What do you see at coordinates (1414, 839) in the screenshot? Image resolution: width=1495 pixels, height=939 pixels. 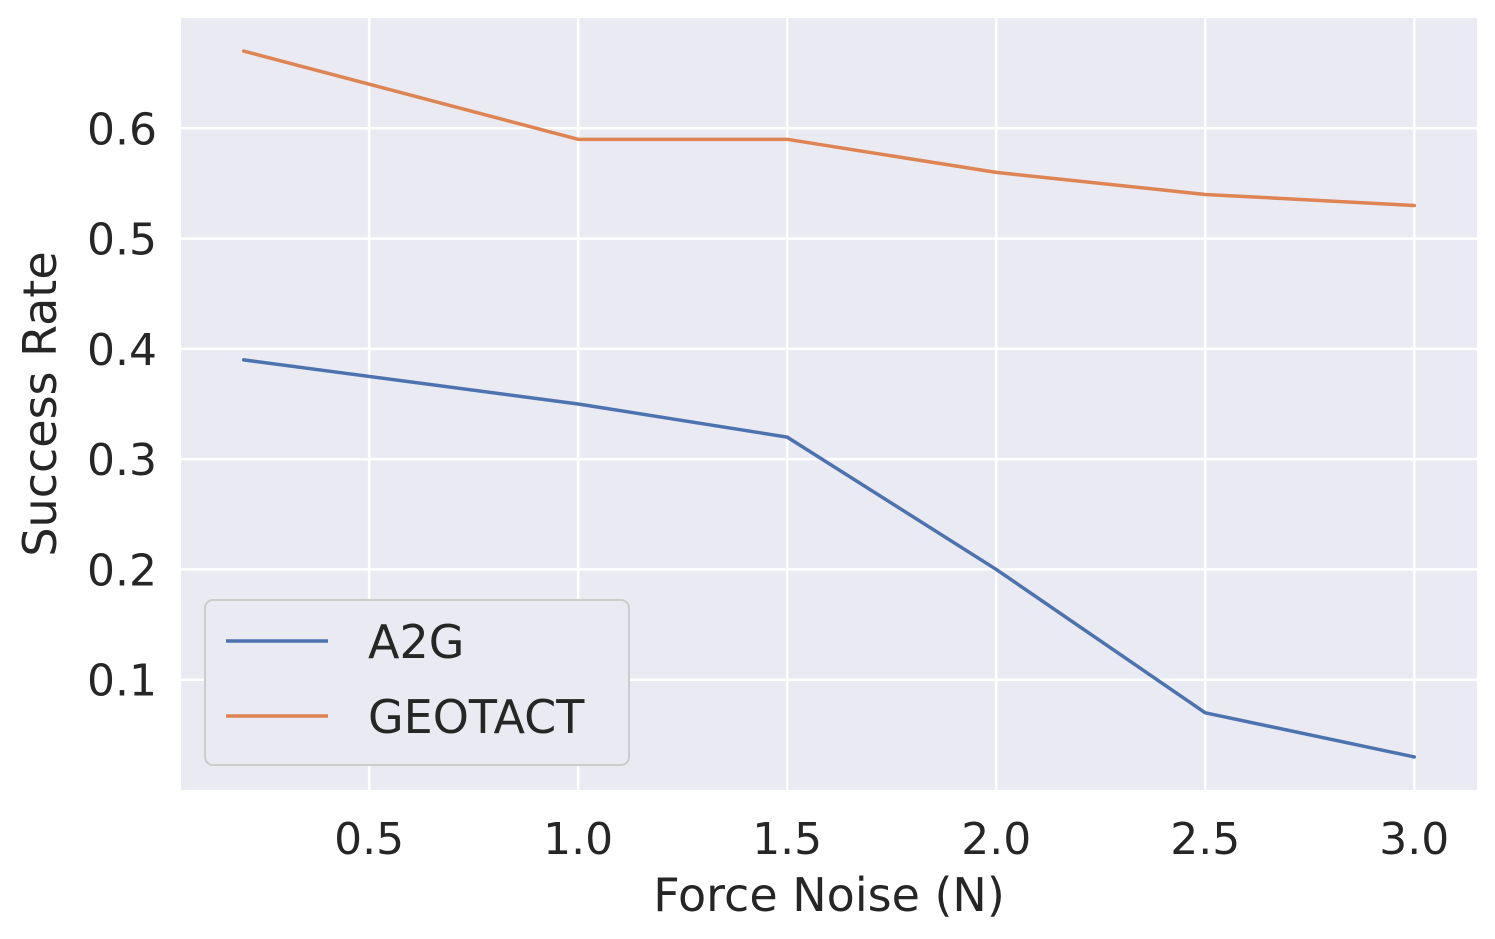 I see `x-tick-label: 3.0` at bounding box center [1414, 839].